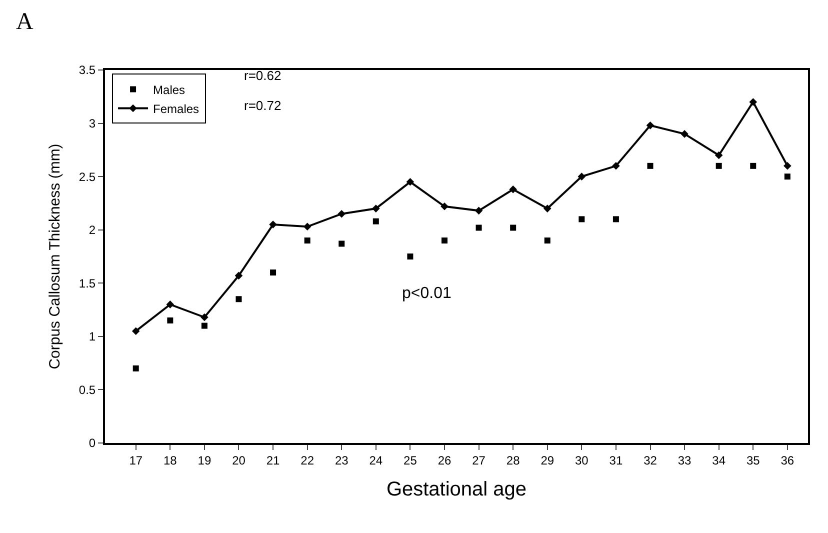 The width and height of the screenshot is (828, 533). I want to click on x-tick-label: 22, so click(307, 460).